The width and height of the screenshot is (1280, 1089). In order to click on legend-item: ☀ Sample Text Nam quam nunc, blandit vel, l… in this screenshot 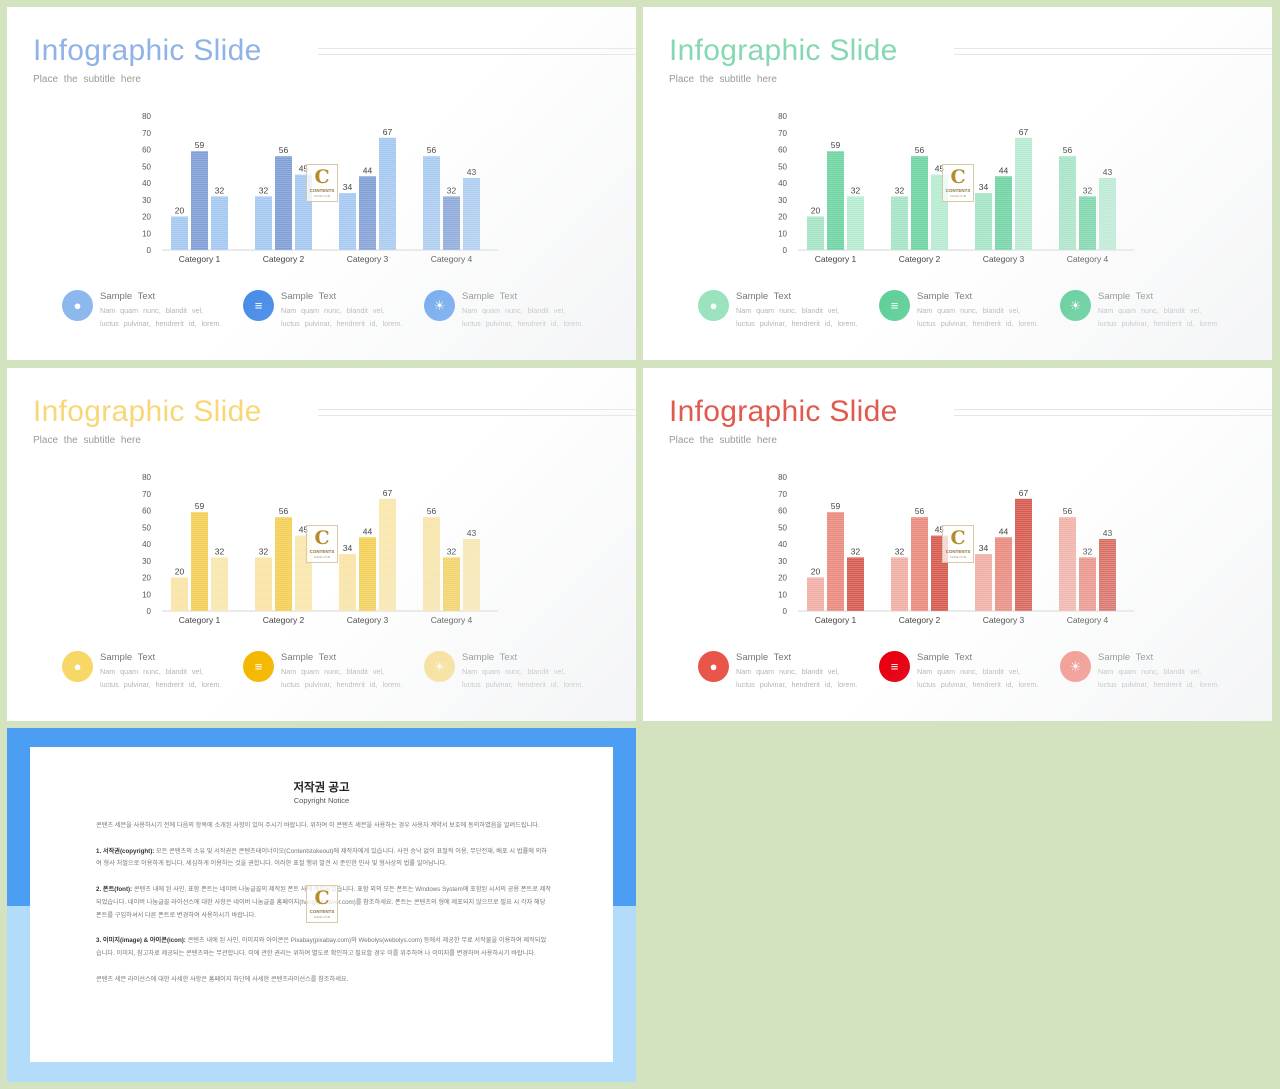, I will do `click(514, 310)`.